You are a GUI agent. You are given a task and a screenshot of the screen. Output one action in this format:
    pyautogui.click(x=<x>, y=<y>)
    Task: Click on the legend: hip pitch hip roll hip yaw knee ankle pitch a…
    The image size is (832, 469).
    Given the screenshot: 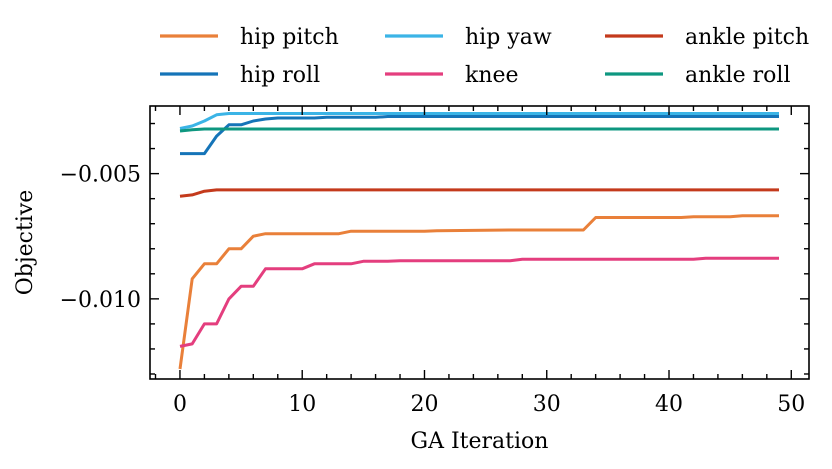 What is the action you would take?
    pyautogui.click(x=484, y=56)
    